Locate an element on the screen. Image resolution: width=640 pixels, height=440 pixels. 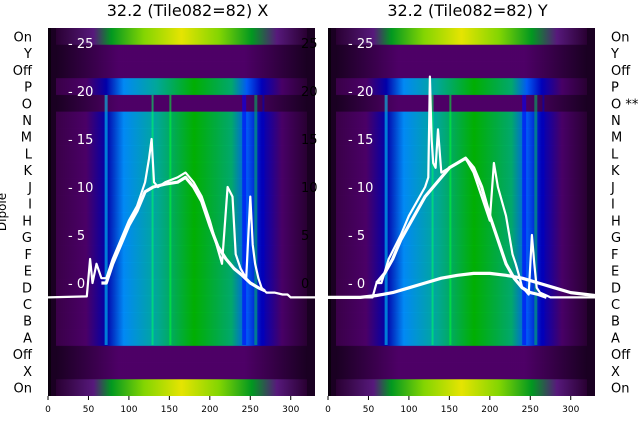
panel-title: 32.2 (Tile082=82) X is located at coordinates (188, 10).